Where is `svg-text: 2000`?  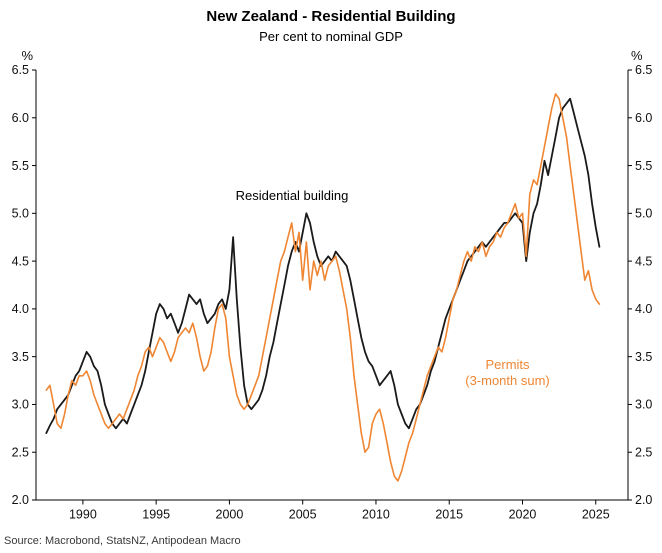 svg-text: 2000 is located at coordinates (230, 515).